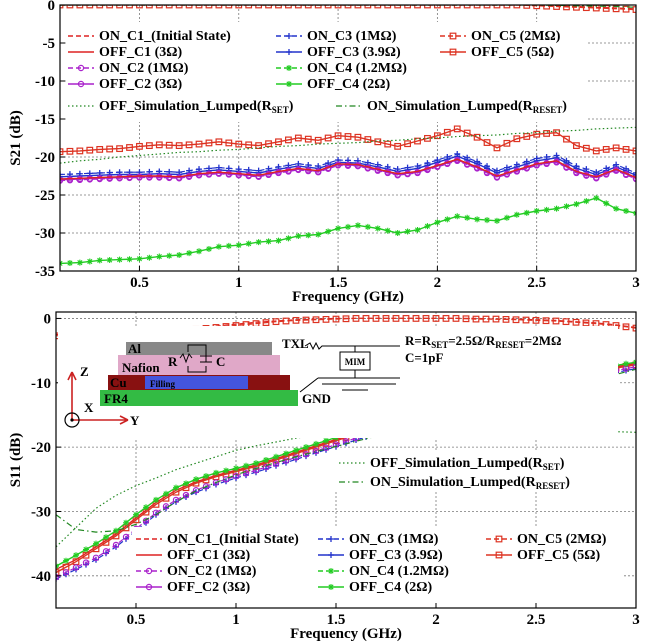  Describe the element at coordinates (348, 145) in the screenshot. I see `series-line` at that location.